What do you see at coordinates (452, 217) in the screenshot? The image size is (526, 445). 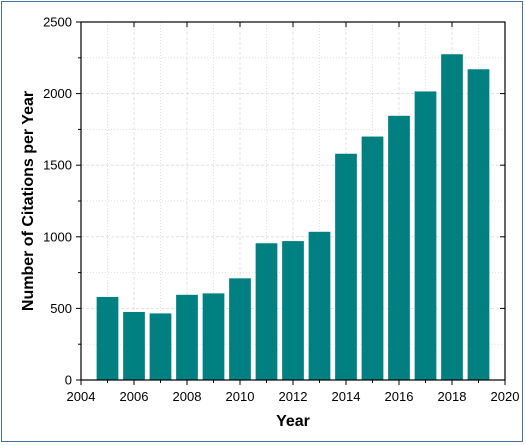 I see `bar-2018` at bounding box center [452, 217].